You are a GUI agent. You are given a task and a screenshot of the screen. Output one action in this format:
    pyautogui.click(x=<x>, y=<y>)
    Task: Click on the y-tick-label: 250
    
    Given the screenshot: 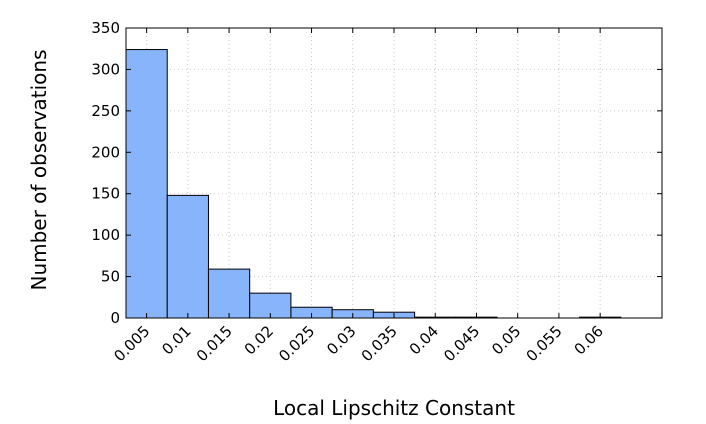 What is the action you would take?
    pyautogui.click(x=105, y=111)
    